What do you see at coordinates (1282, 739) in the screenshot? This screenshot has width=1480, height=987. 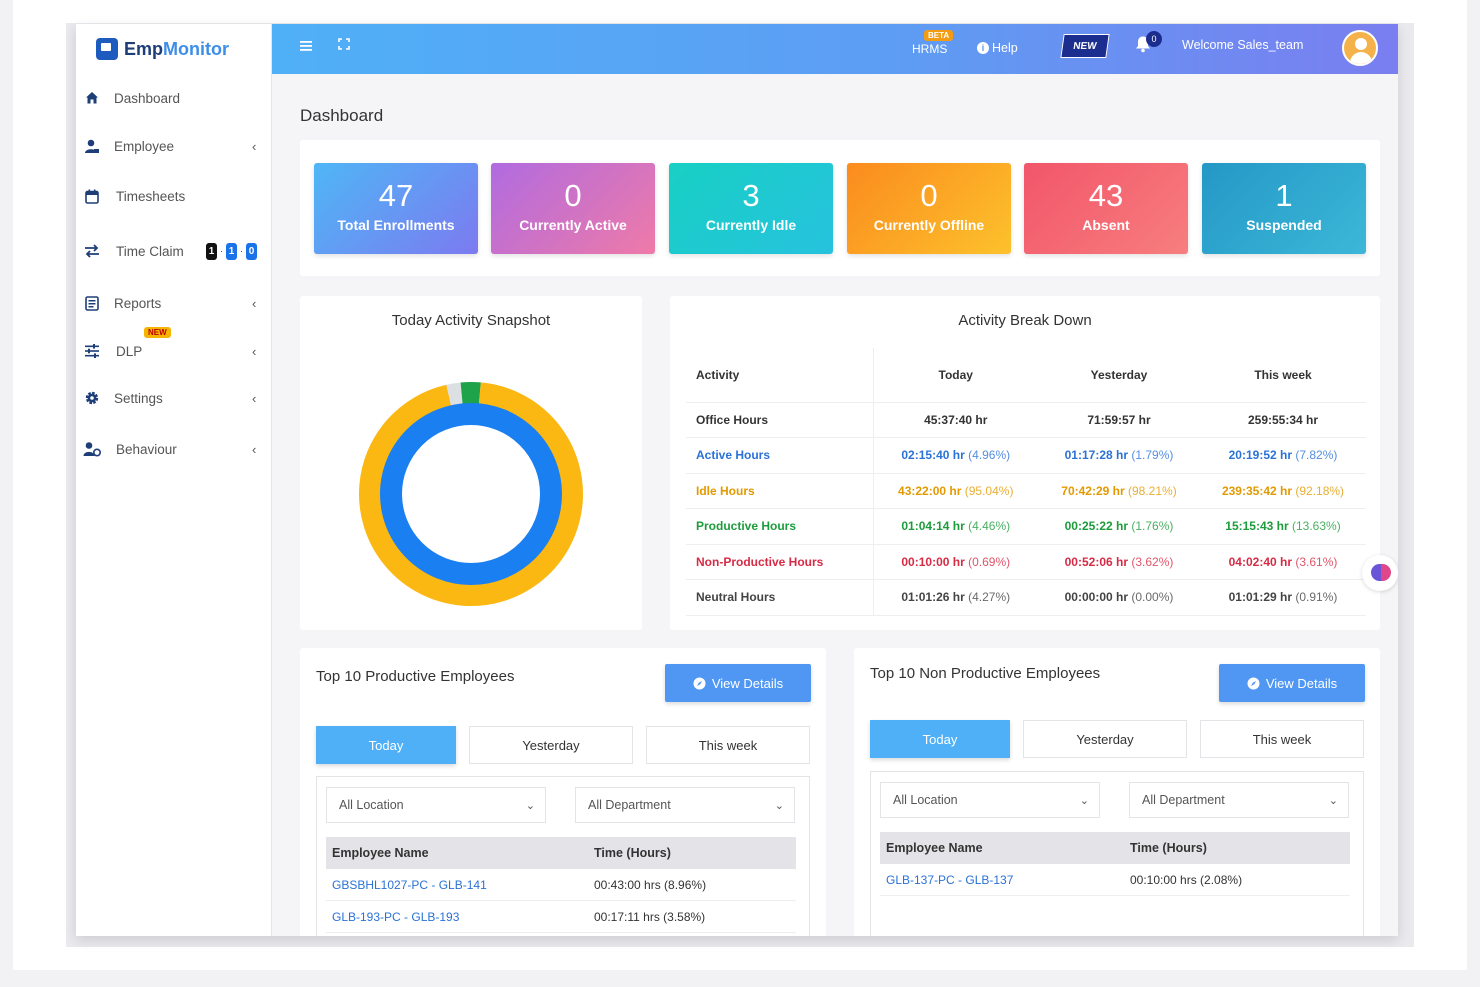 I see `nonproductive-tab-this-week: This week` at bounding box center [1282, 739].